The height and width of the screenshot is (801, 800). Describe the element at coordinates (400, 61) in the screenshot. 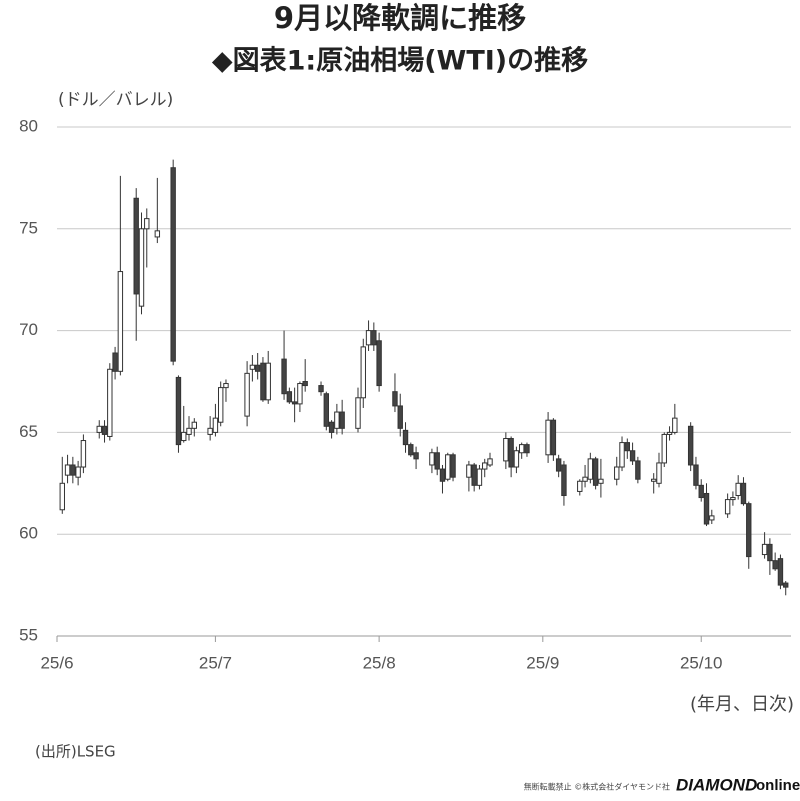

I see `chart-subtitle: ◆図表1:原油相場(WTI)の推移` at that location.